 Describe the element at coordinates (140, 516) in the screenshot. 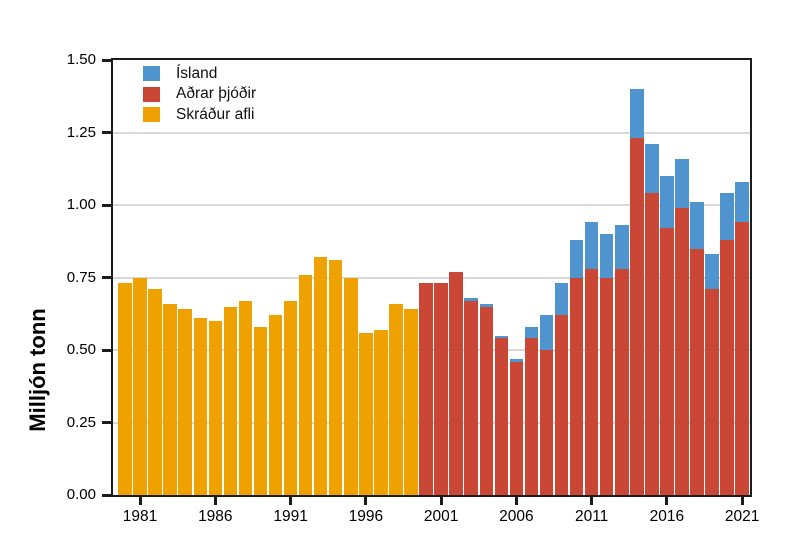

I see `x-tick-label: 1981` at that location.